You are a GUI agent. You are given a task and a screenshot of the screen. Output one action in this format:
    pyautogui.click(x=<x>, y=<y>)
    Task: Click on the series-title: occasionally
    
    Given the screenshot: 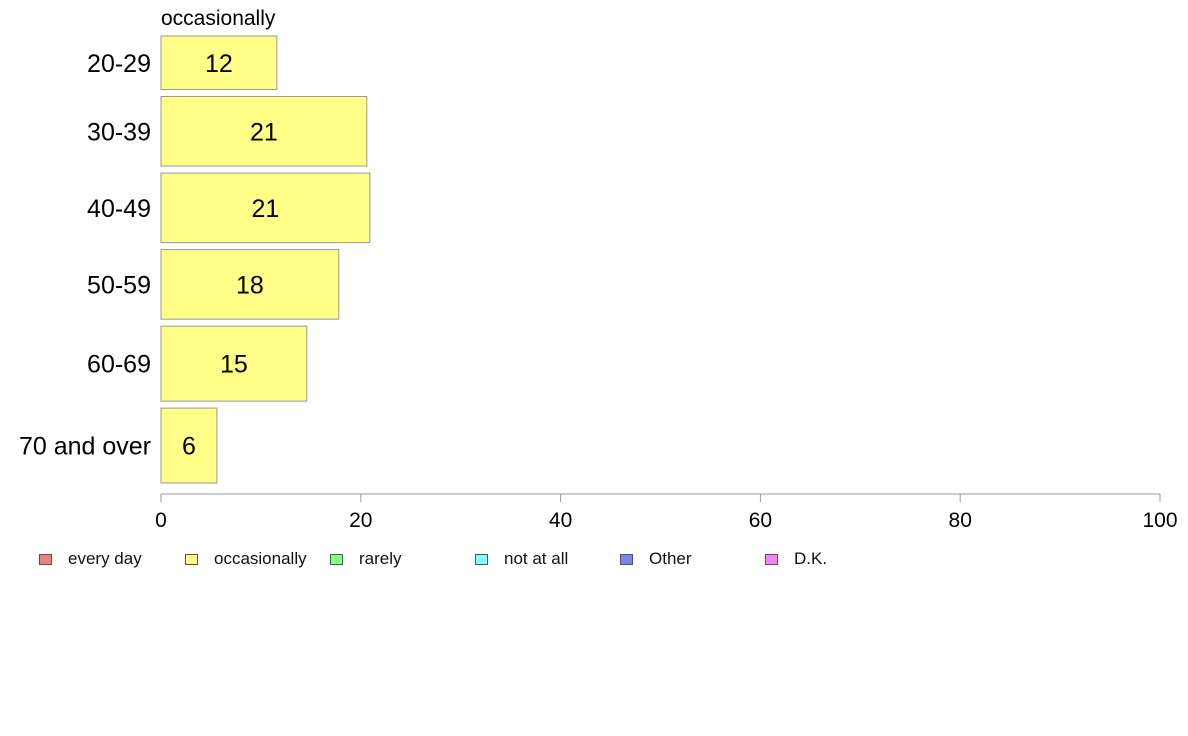 What is the action you would take?
    pyautogui.click(x=218, y=18)
    